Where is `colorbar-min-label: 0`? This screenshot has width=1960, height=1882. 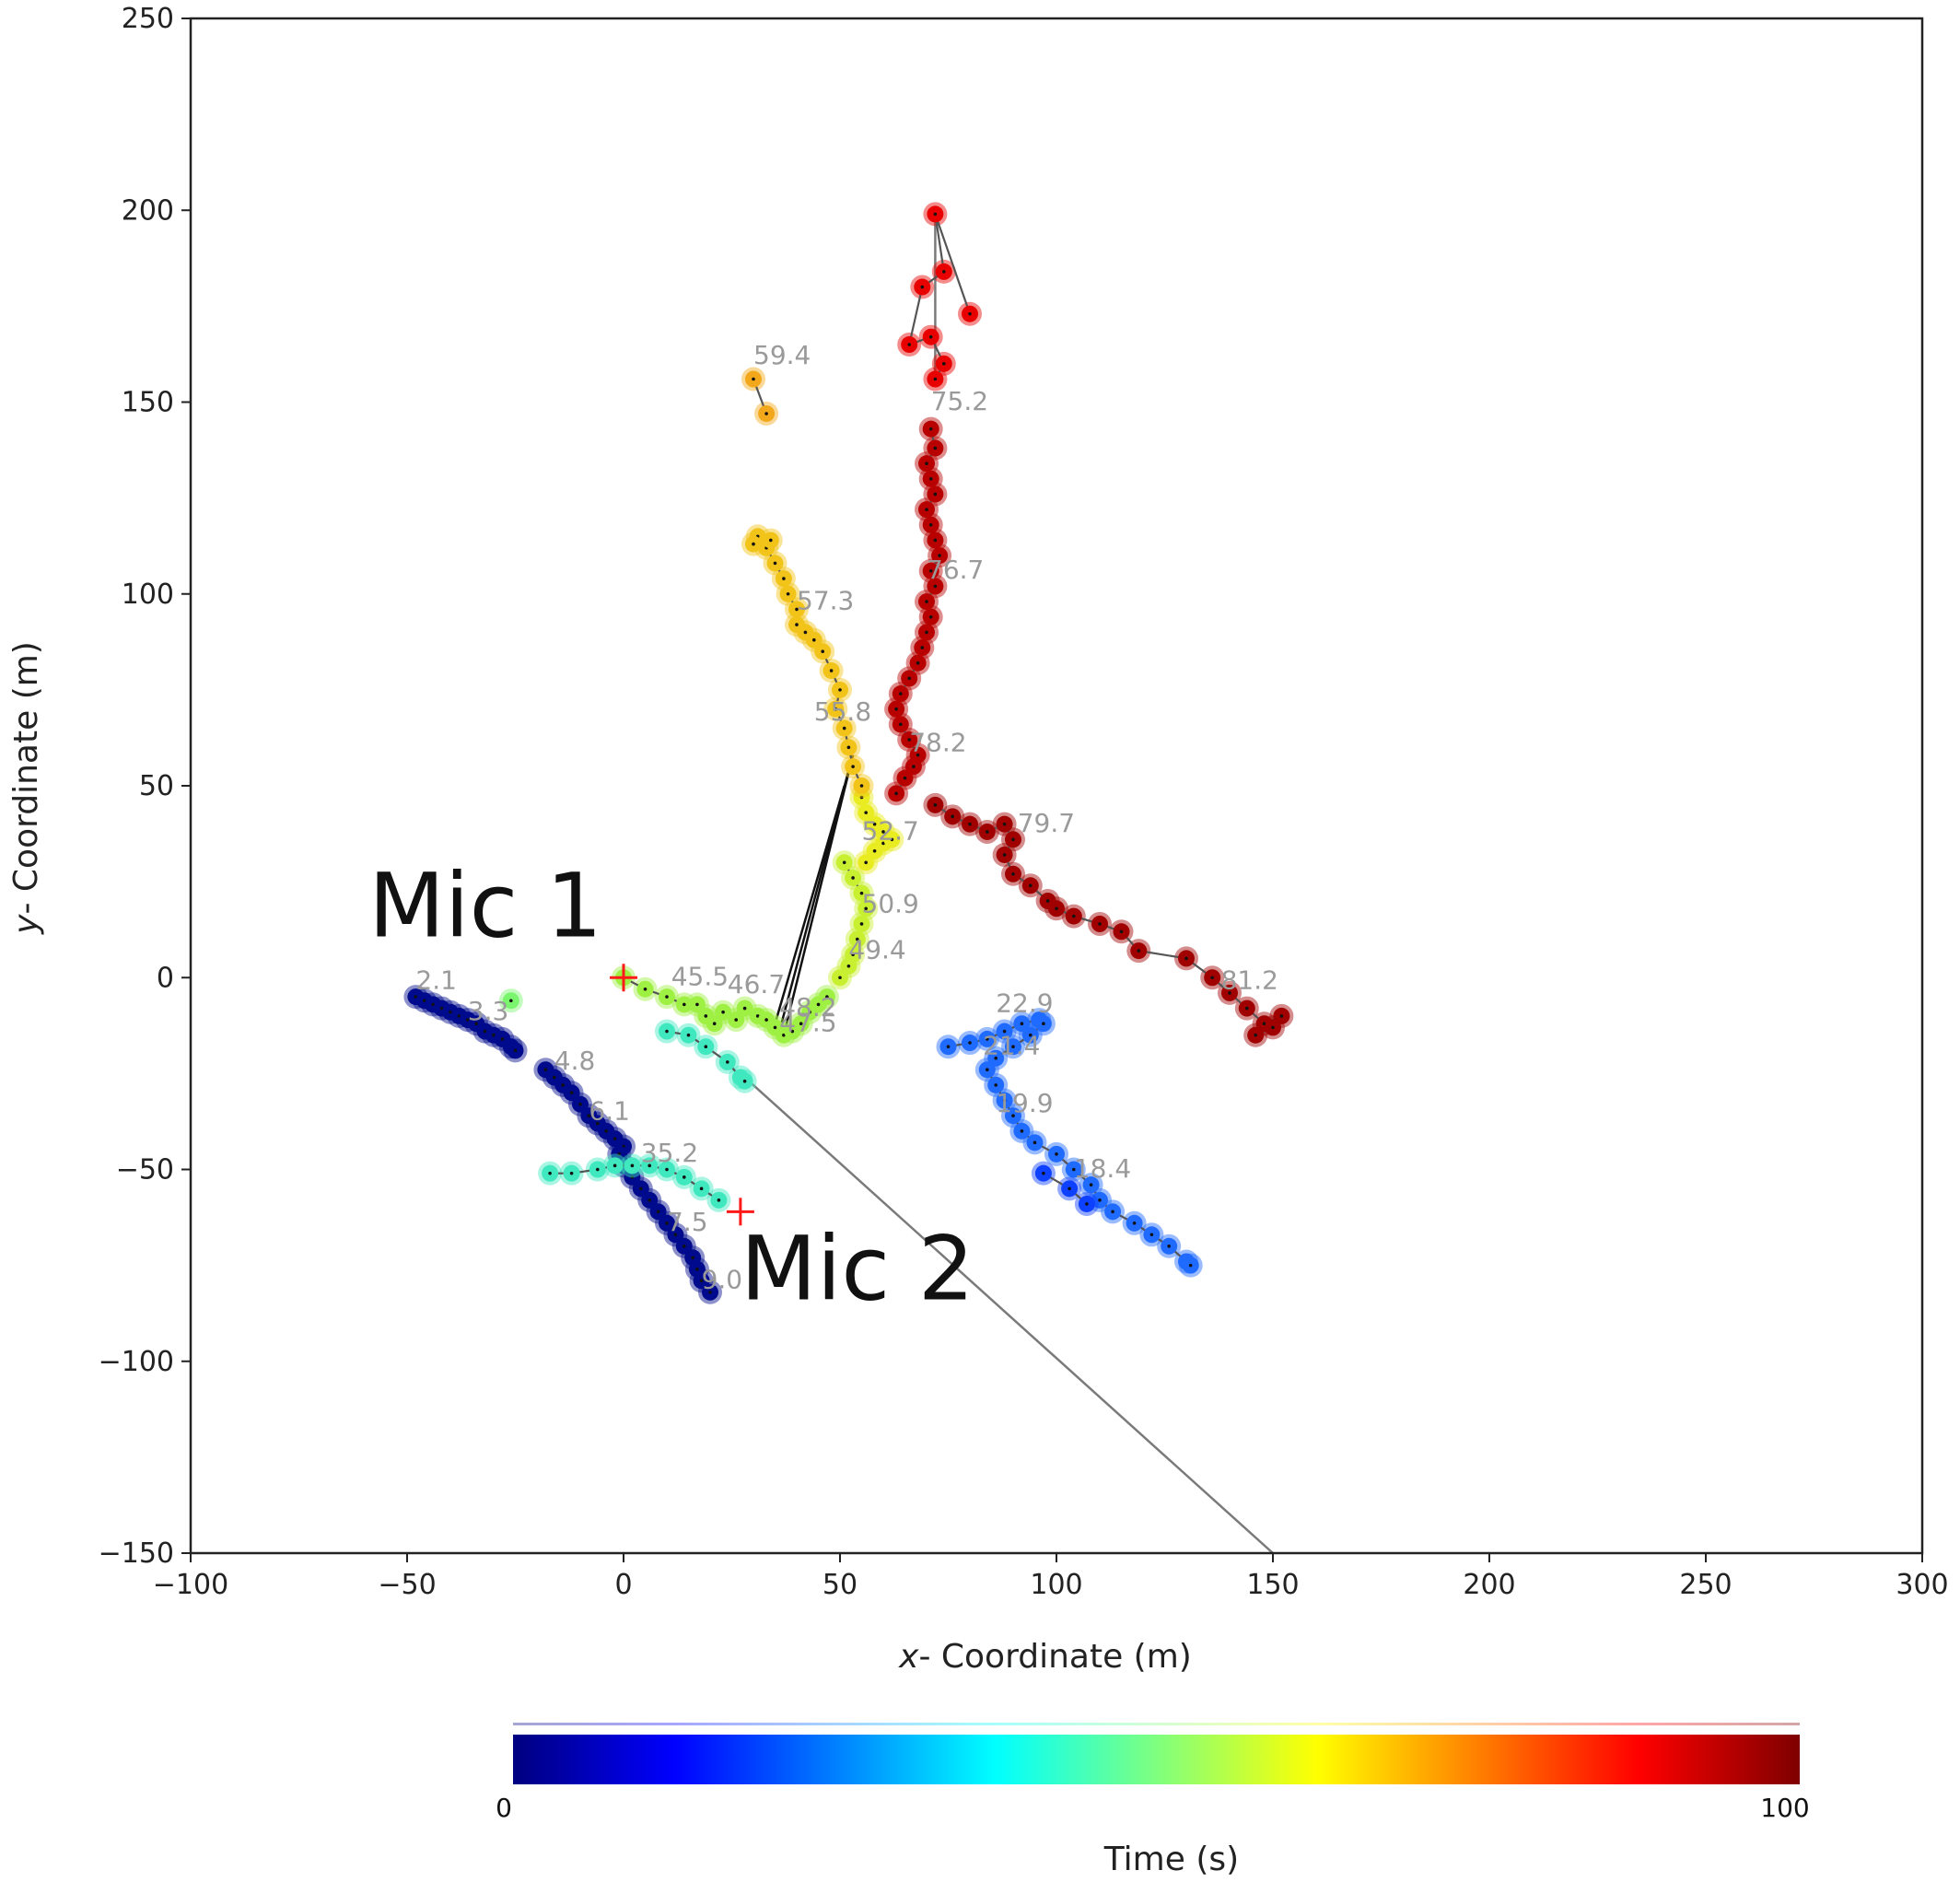 colorbar-min-label: 0 is located at coordinates (504, 1808).